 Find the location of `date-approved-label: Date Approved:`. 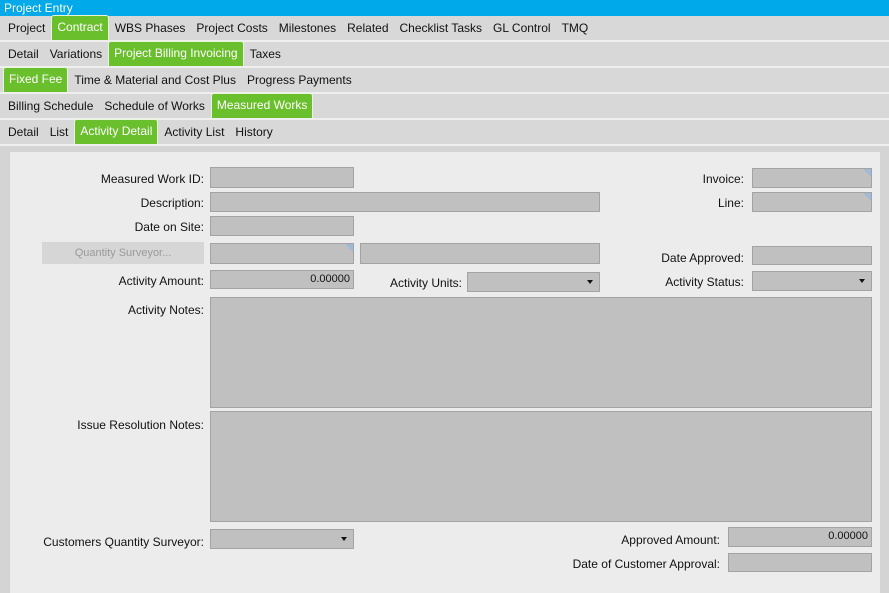

date-approved-label: Date Approved: is located at coordinates (702, 258).